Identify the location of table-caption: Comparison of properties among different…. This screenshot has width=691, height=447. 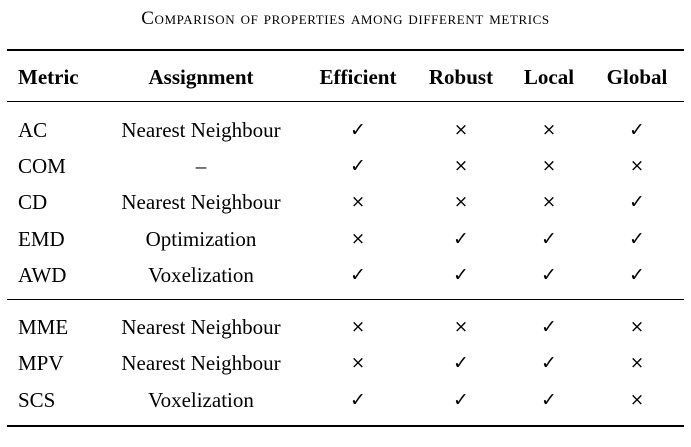
(345, 18).